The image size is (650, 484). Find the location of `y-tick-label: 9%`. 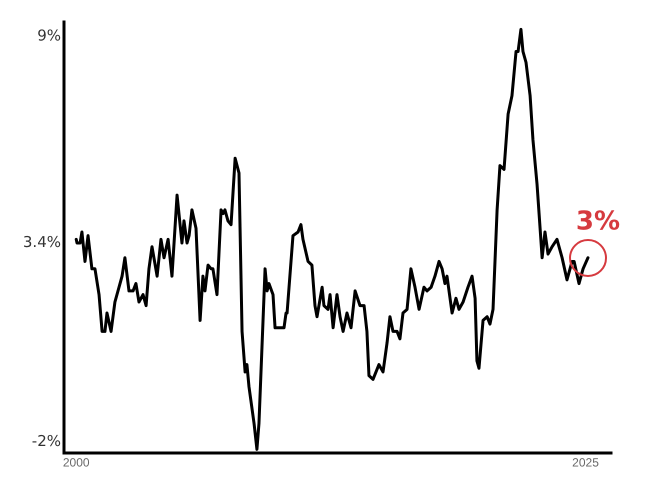

y-tick-label: 9% is located at coordinates (49, 35).